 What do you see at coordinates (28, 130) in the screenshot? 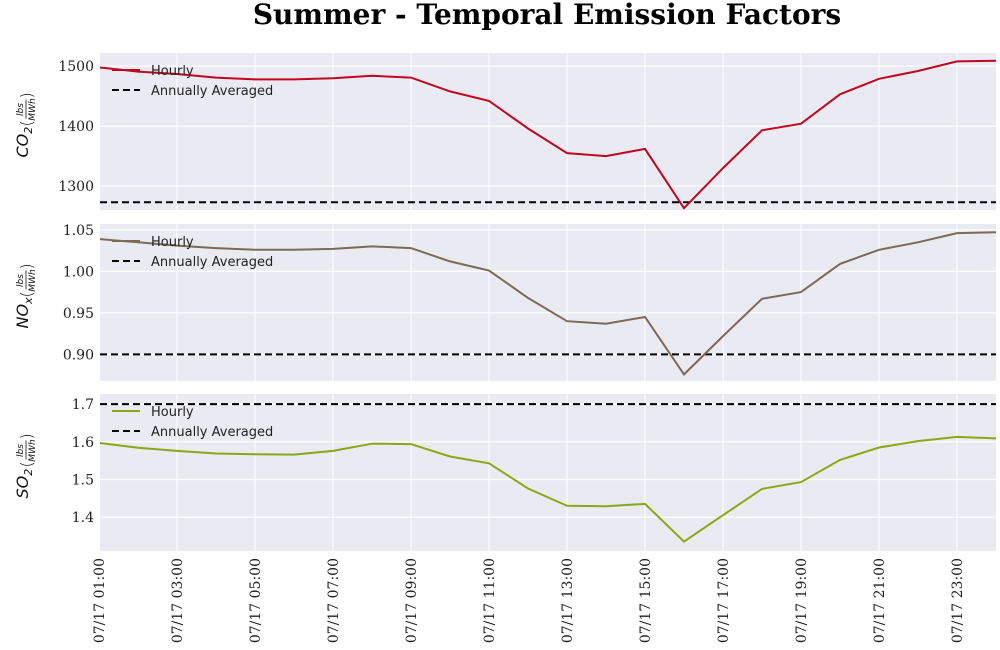
I see `co2-ylabel-sub: 2` at bounding box center [28, 130].